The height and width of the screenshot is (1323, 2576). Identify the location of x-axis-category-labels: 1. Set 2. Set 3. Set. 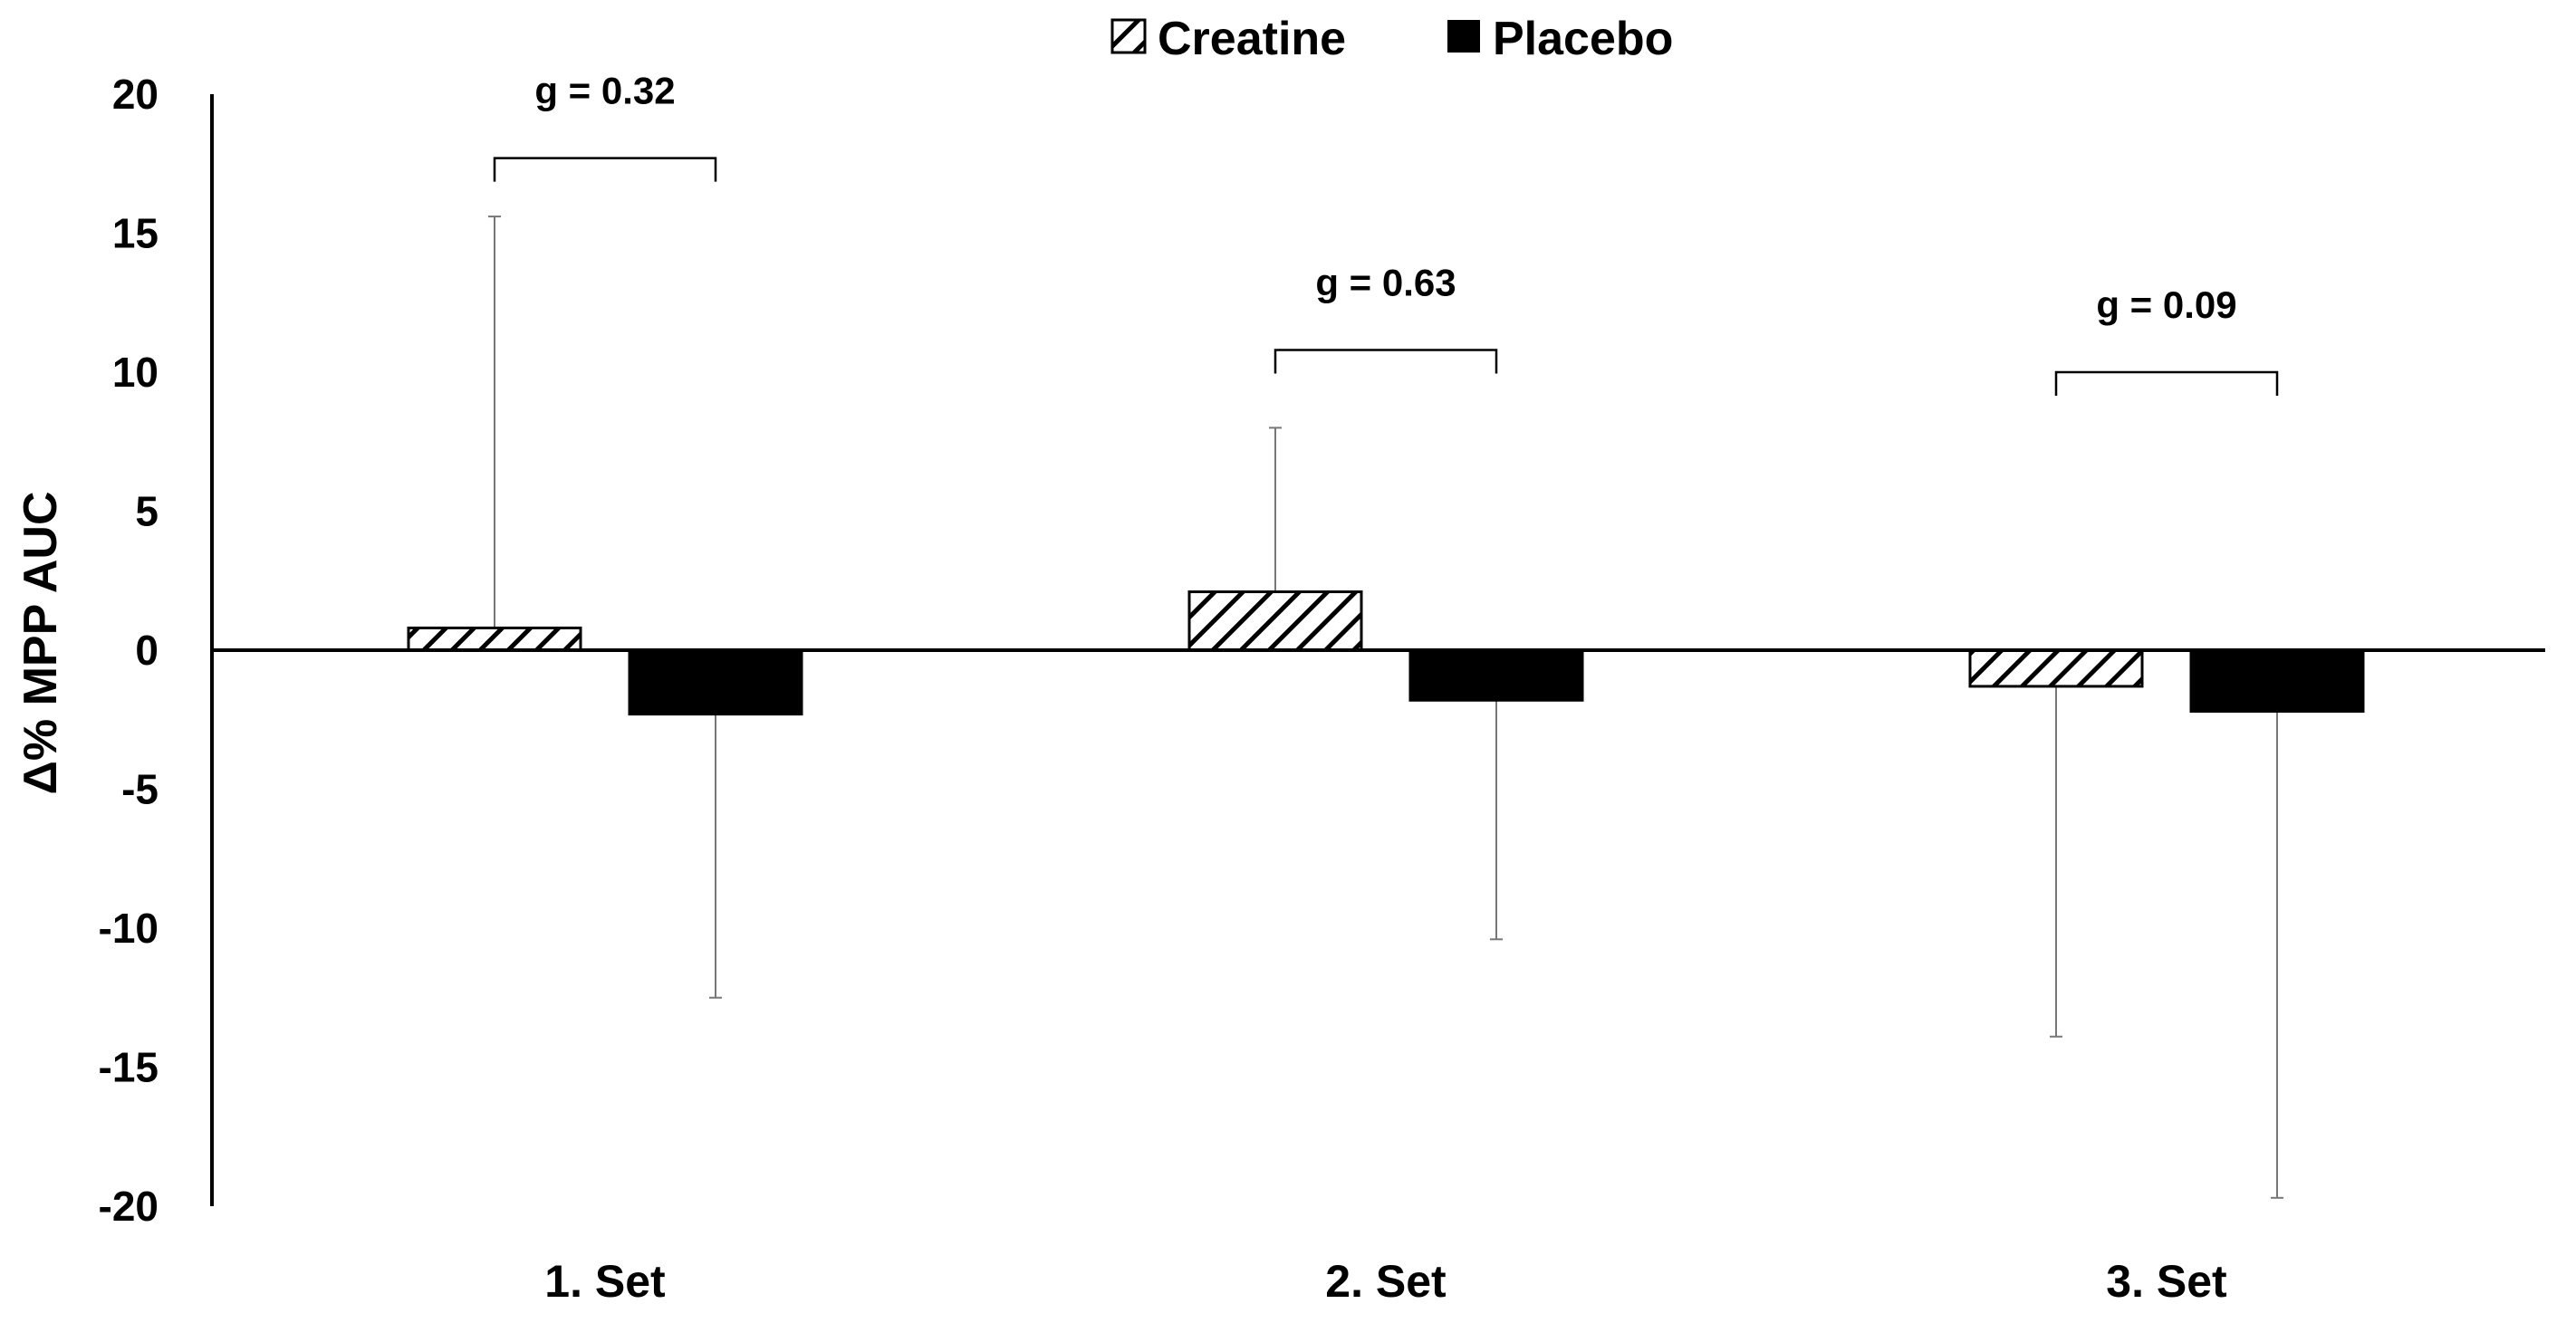
(1385, 1282).